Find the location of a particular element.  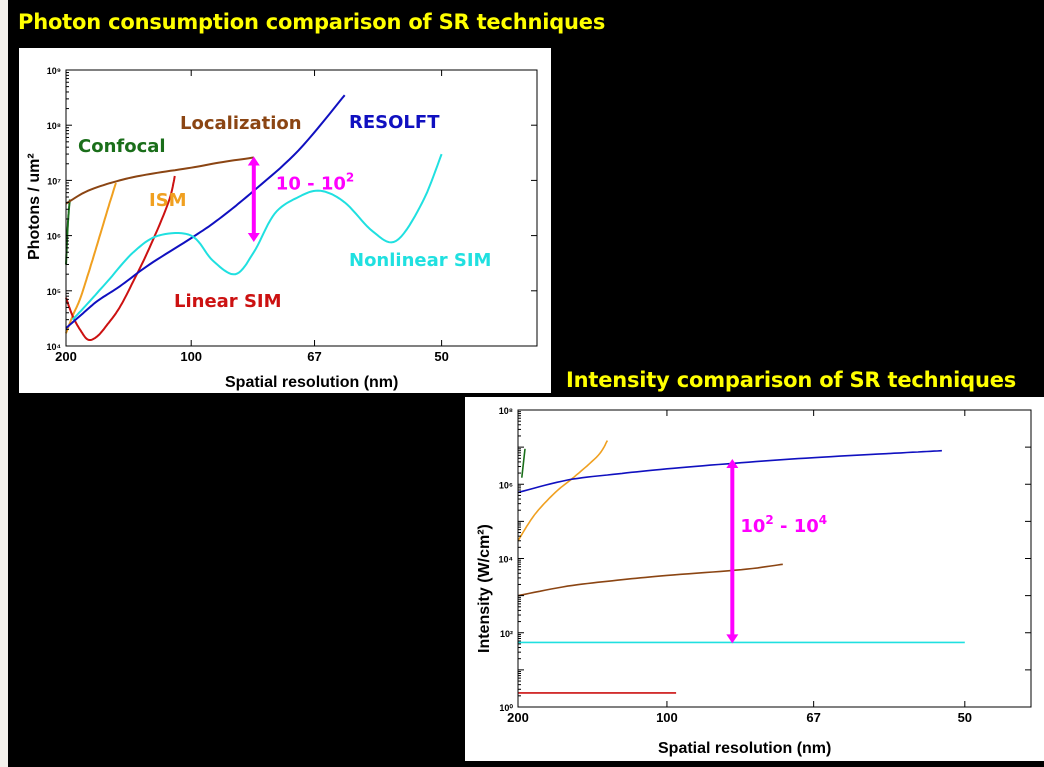

chart1-linear-sim-line is located at coordinates (120, 258).